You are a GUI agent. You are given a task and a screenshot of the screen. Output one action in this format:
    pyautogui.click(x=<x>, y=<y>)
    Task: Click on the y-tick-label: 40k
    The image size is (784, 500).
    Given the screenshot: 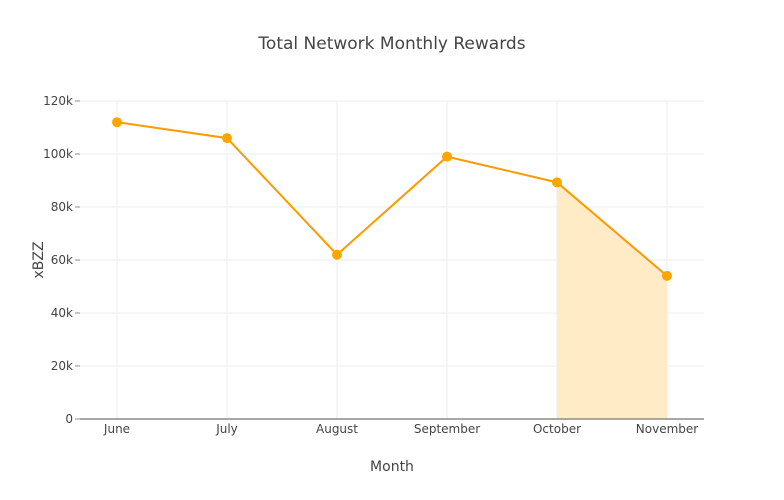 What is the action you would take?
    pyautogui.click(x=62, y=313)
    